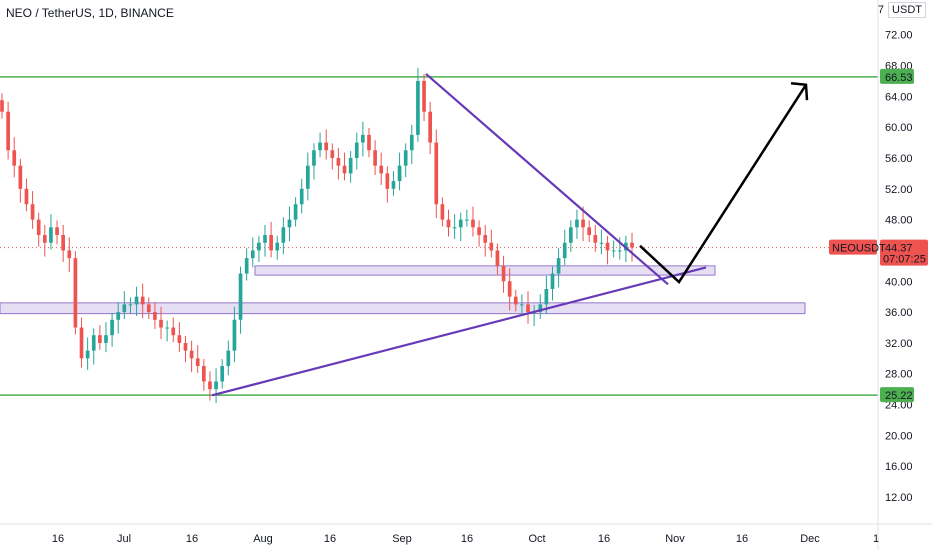  Describe the element at coordinates (899, 249) in the screenshot. I see `current-price-value: 44.37` at that location.